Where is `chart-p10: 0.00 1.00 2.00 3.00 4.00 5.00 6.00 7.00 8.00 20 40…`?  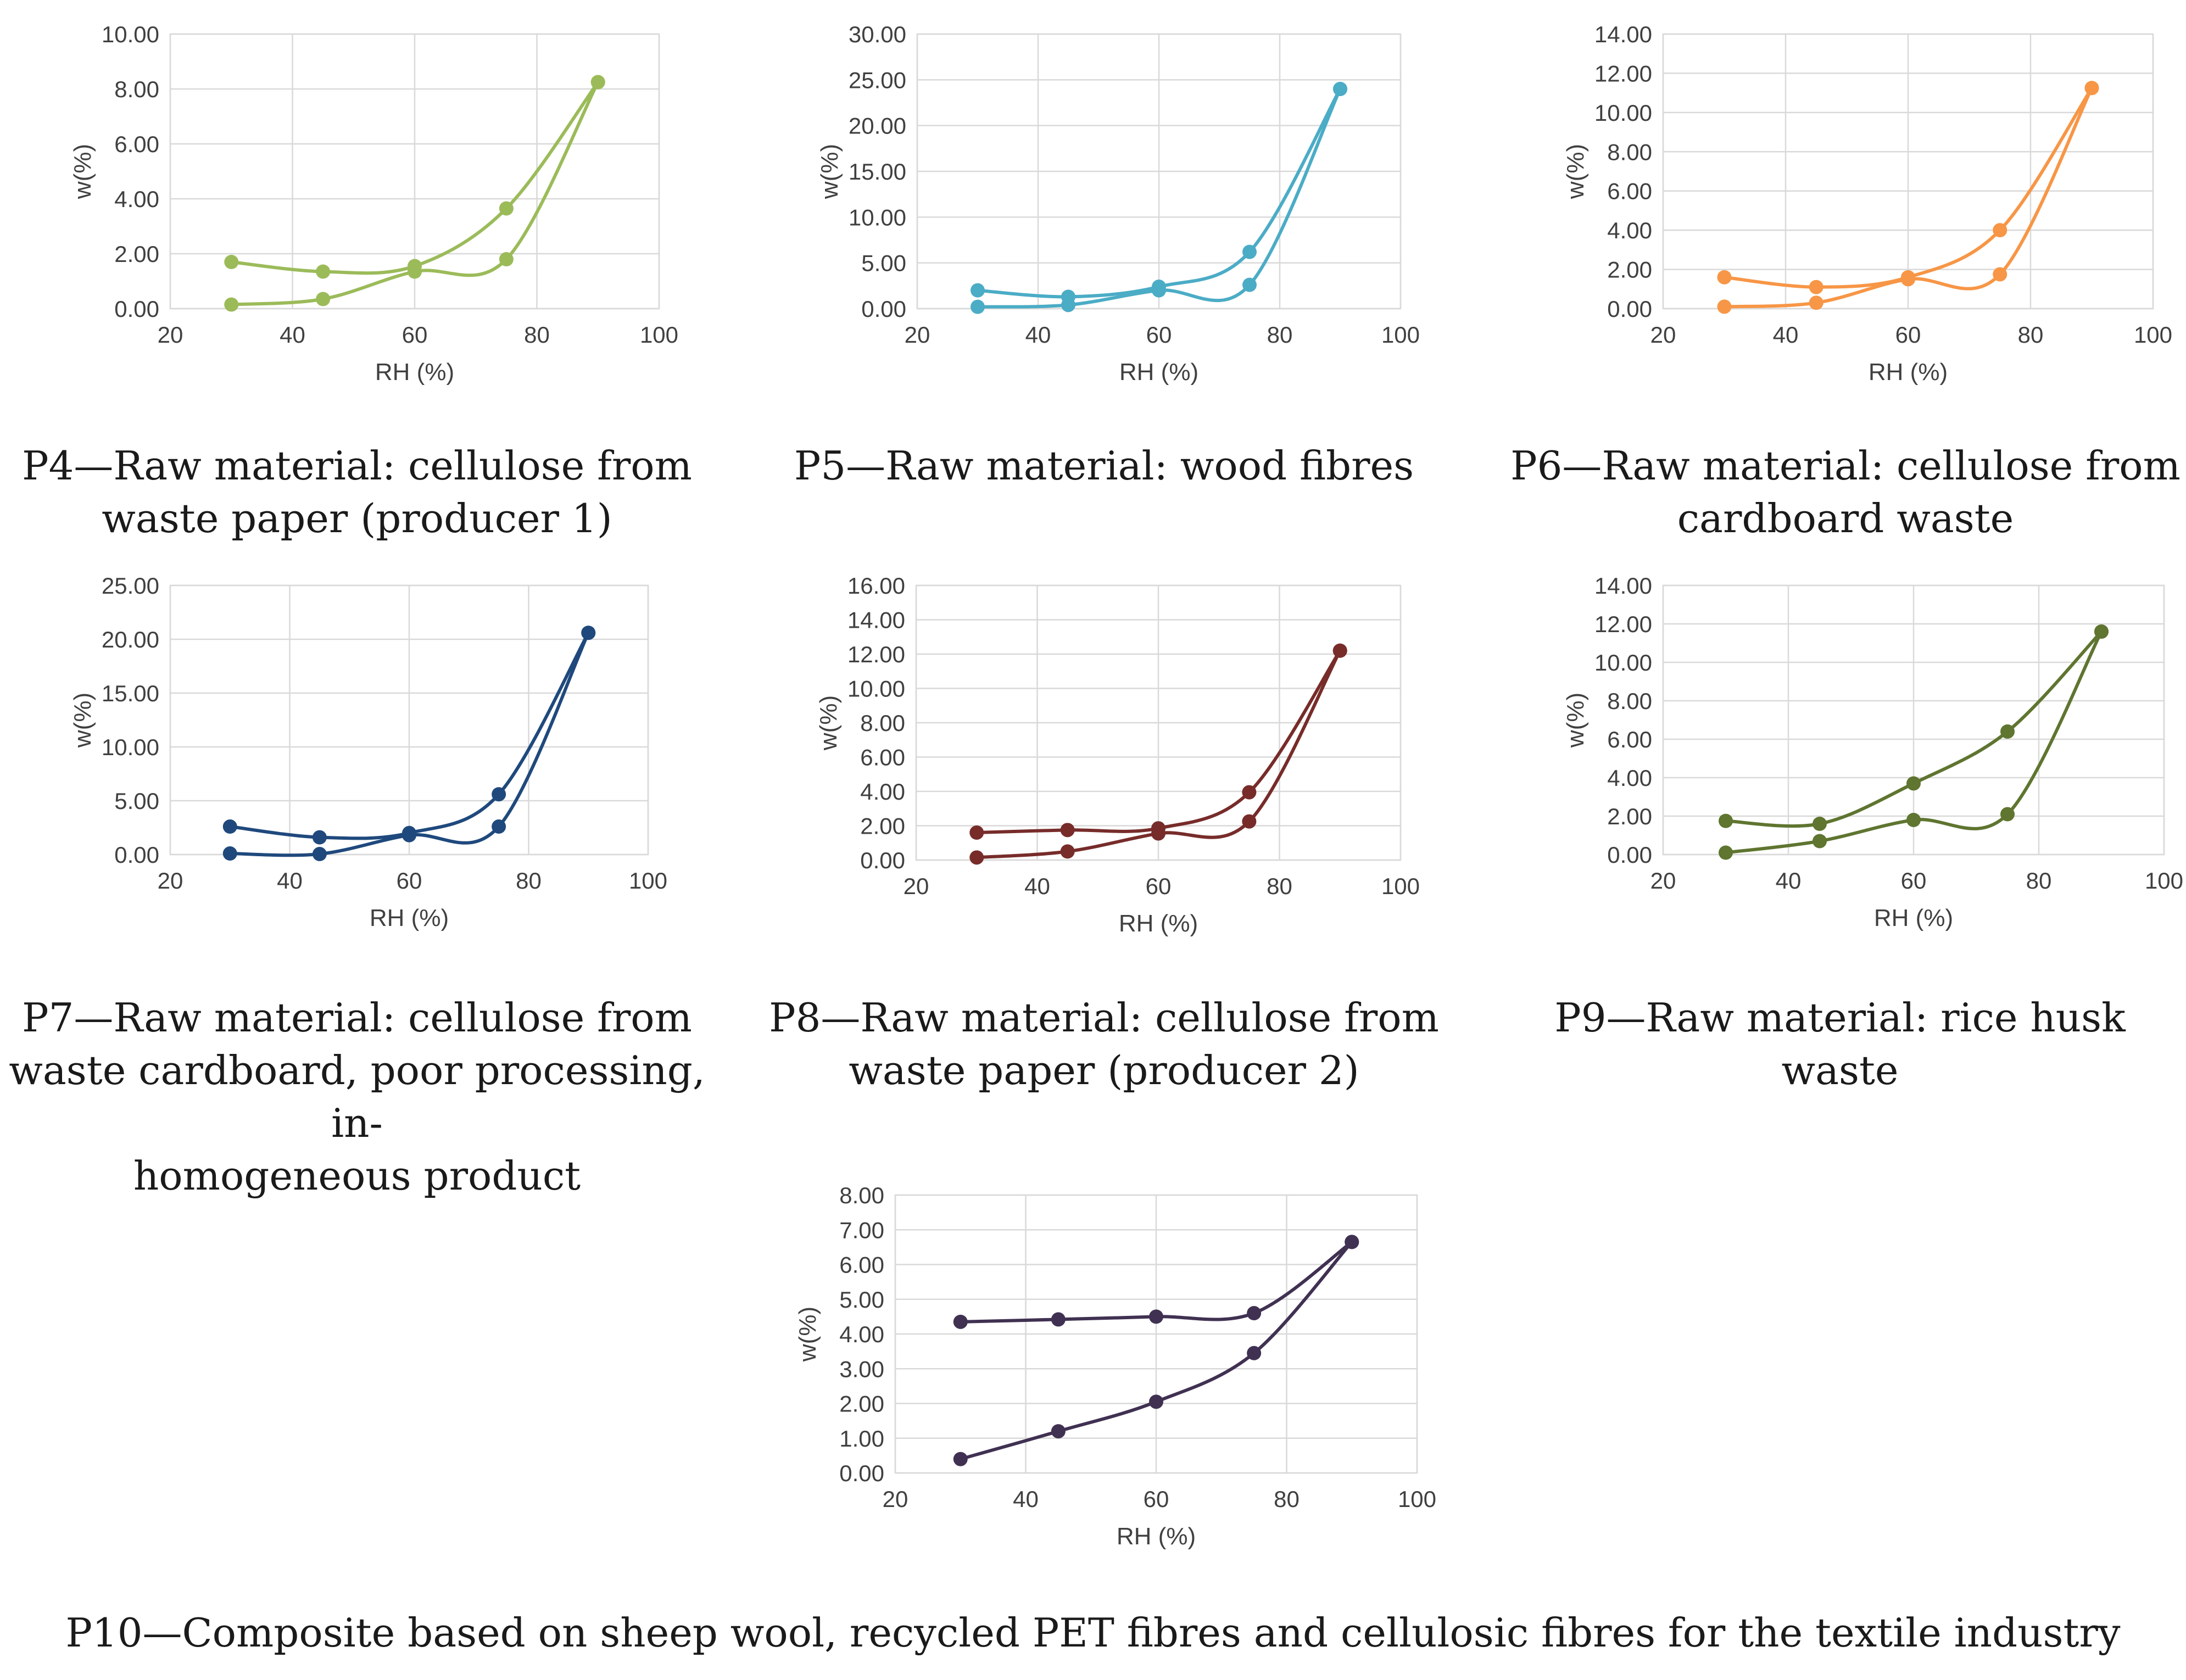 chart-p10: 0.00 1.00 2.00 3.00 4.00 5.00 6.00 7.00 8.00 20 40… is located at coordinates (1098, 1379).